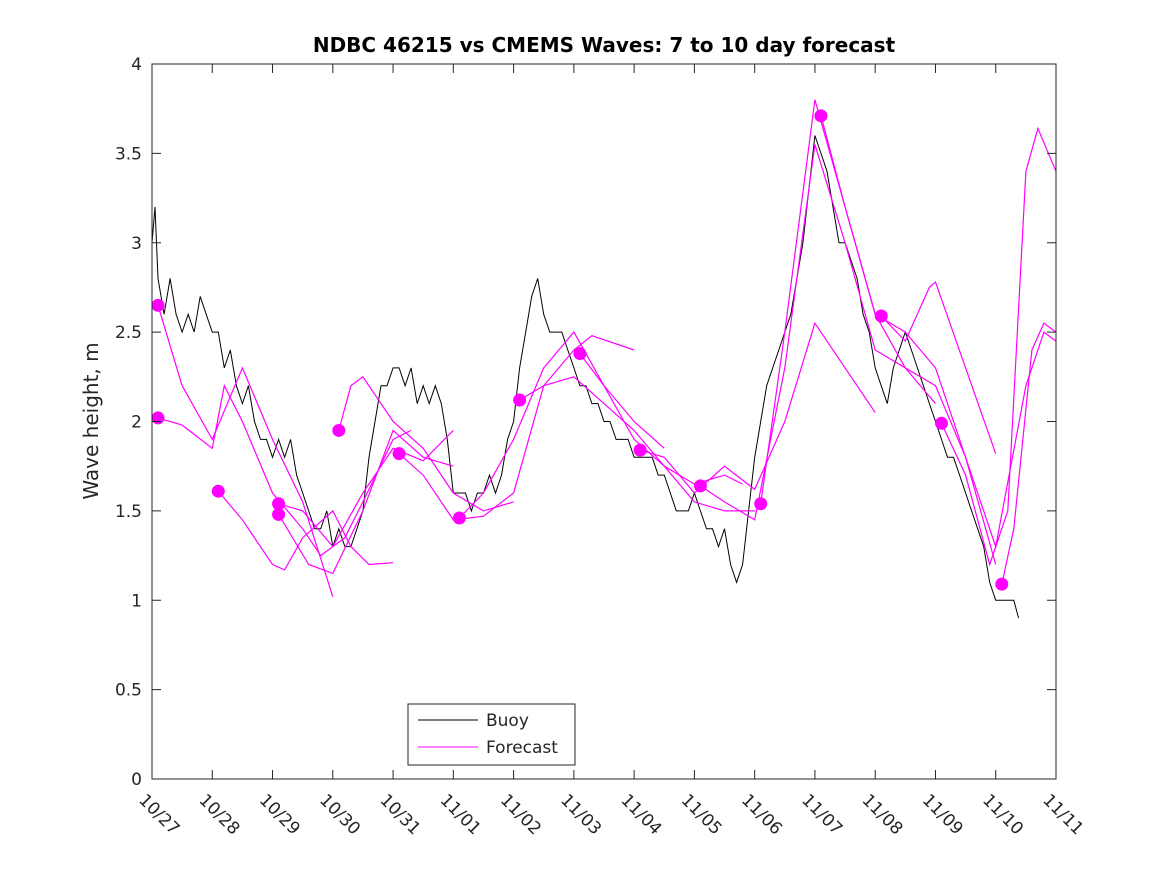 The width and height of the screenshot is (1167, 879). I want to click on x-tick-label: 11/01, so click(460, 814).